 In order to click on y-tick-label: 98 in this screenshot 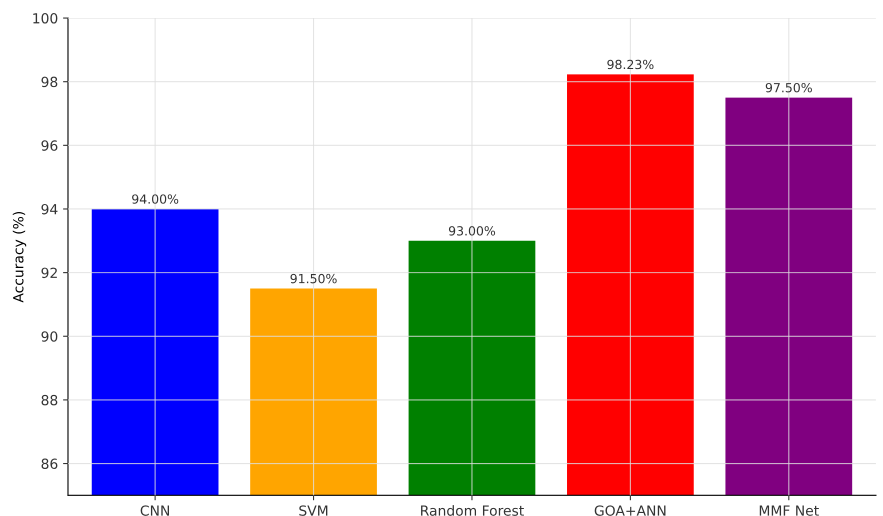, I will do `click(49, 82)`.